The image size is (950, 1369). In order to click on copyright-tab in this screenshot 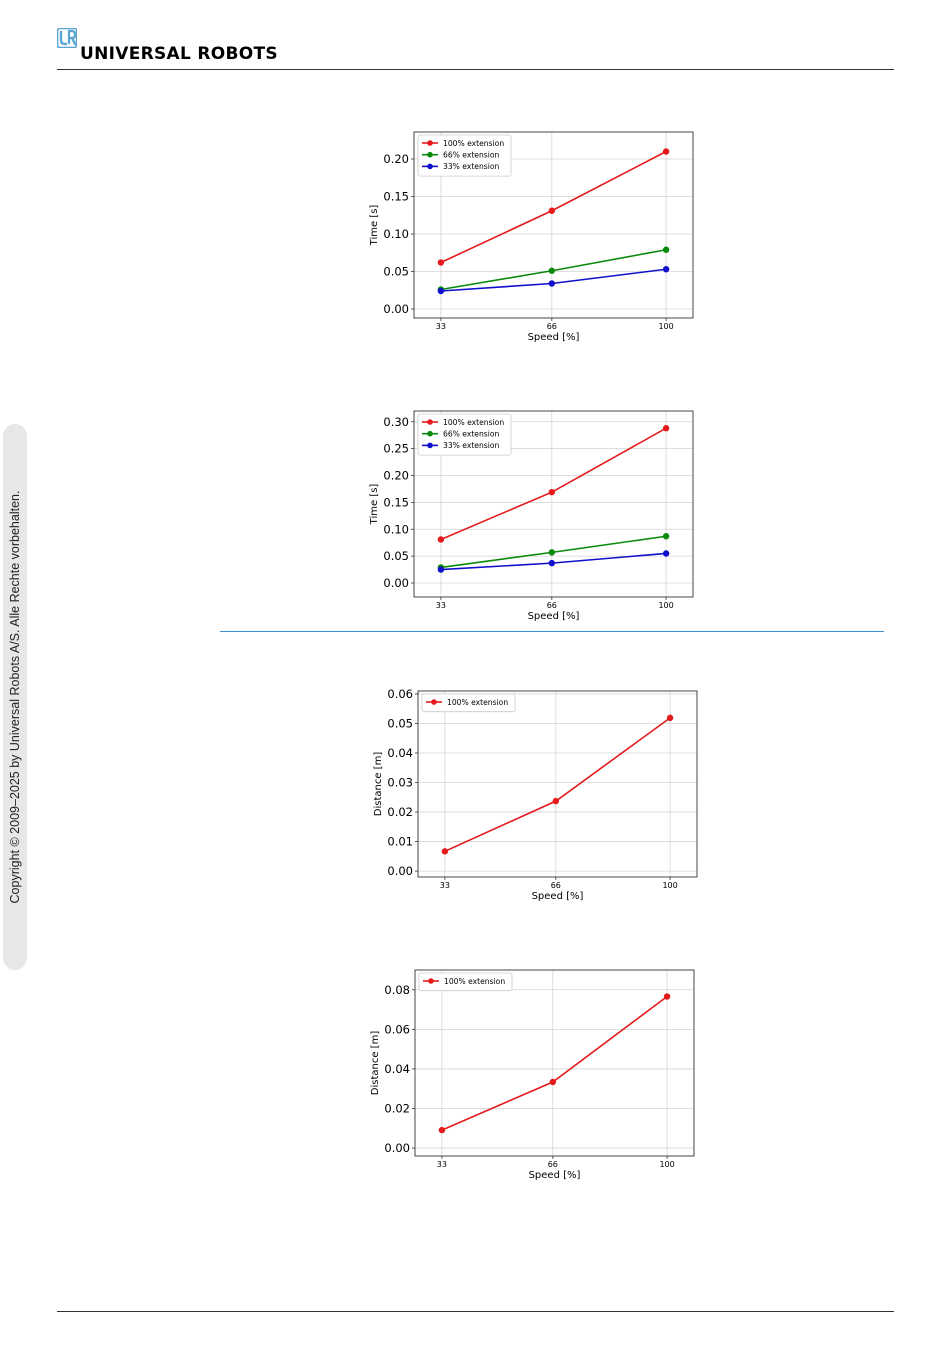, I will do `click(15, 697)`.